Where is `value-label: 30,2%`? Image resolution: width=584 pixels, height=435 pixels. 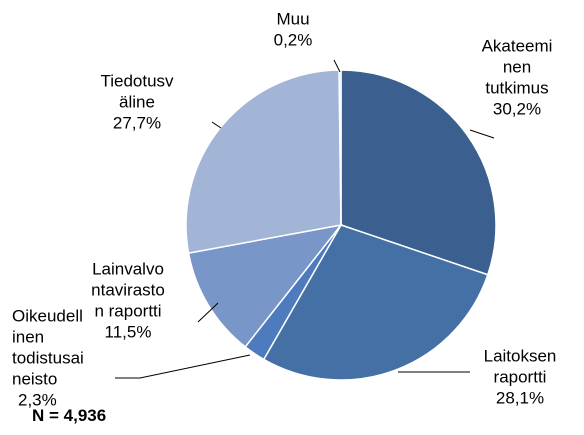
value-label: 30,2% is located at coordinates (517, 108).